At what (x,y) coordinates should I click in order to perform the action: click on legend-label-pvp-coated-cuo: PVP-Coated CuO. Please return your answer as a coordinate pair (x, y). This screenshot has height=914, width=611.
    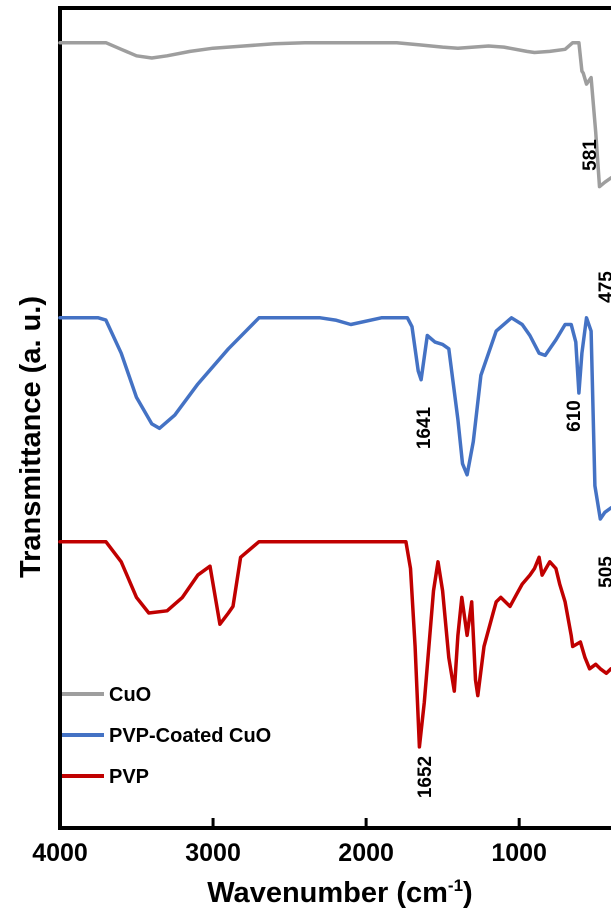
    Looking at the image, I should click on (190, 736).